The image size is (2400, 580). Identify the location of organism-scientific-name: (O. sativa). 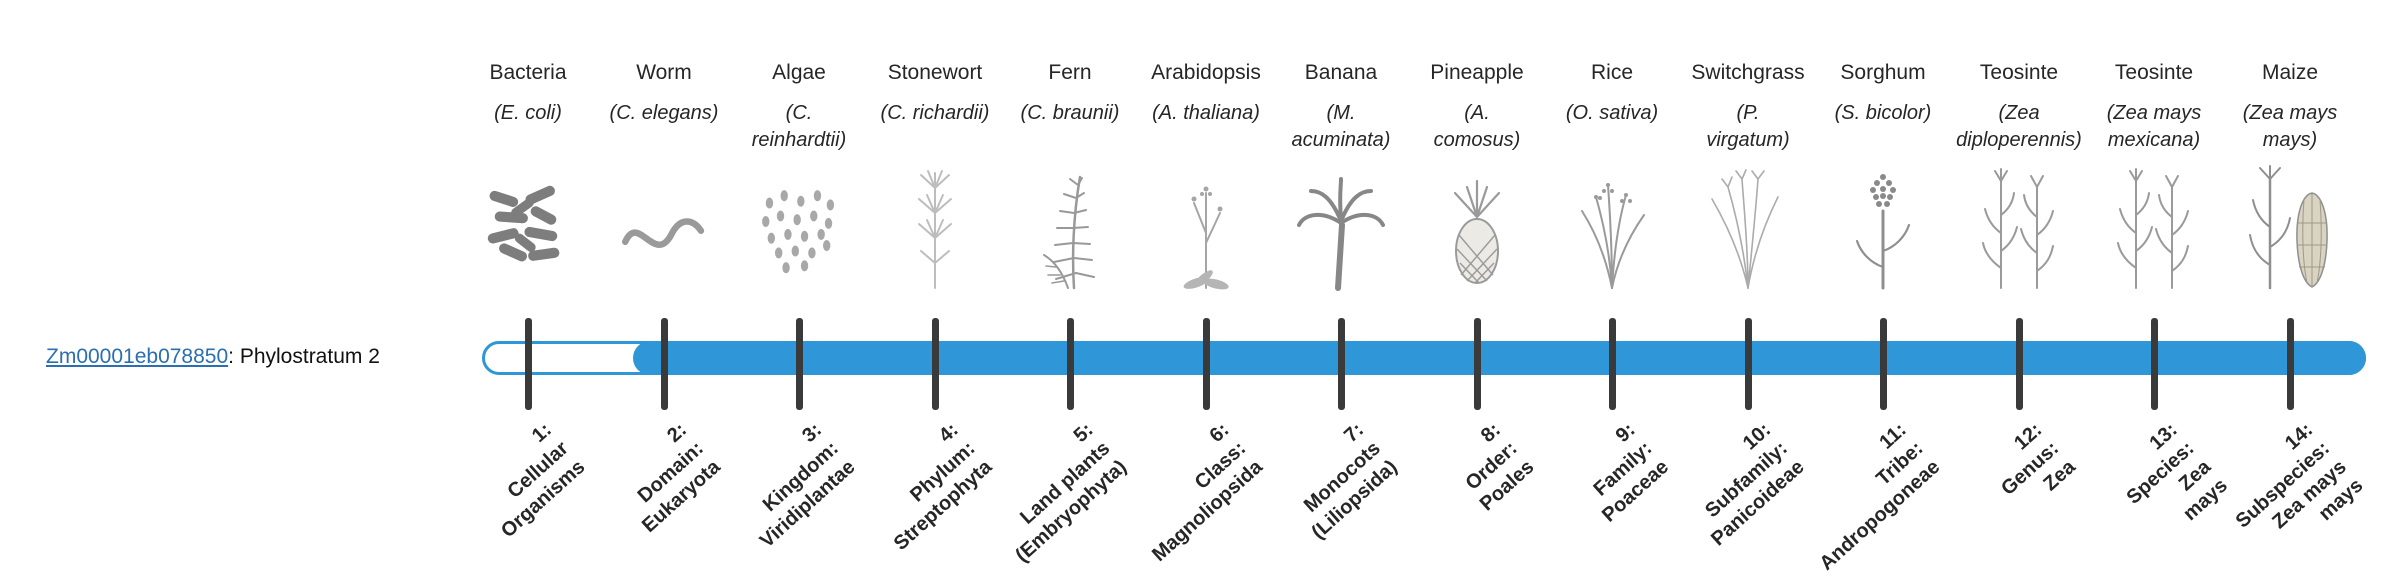
(1612, 113).